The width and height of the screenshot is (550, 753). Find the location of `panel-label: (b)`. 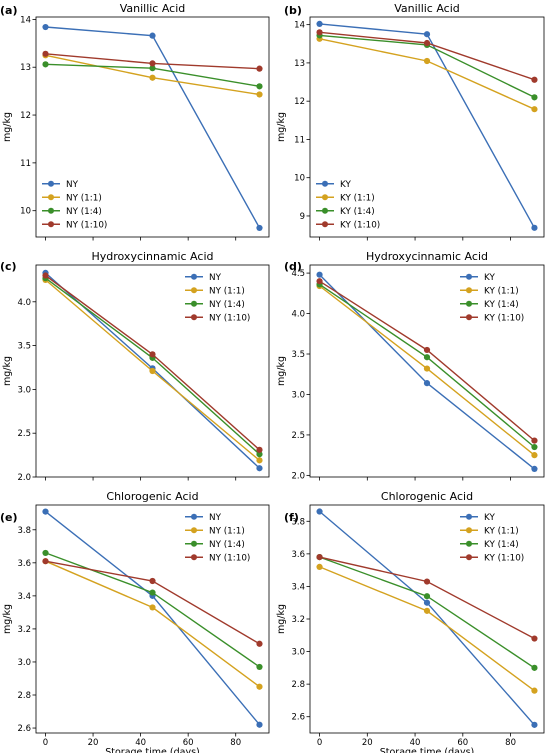

panel-label: (b) is located at coordinates (293, 10).